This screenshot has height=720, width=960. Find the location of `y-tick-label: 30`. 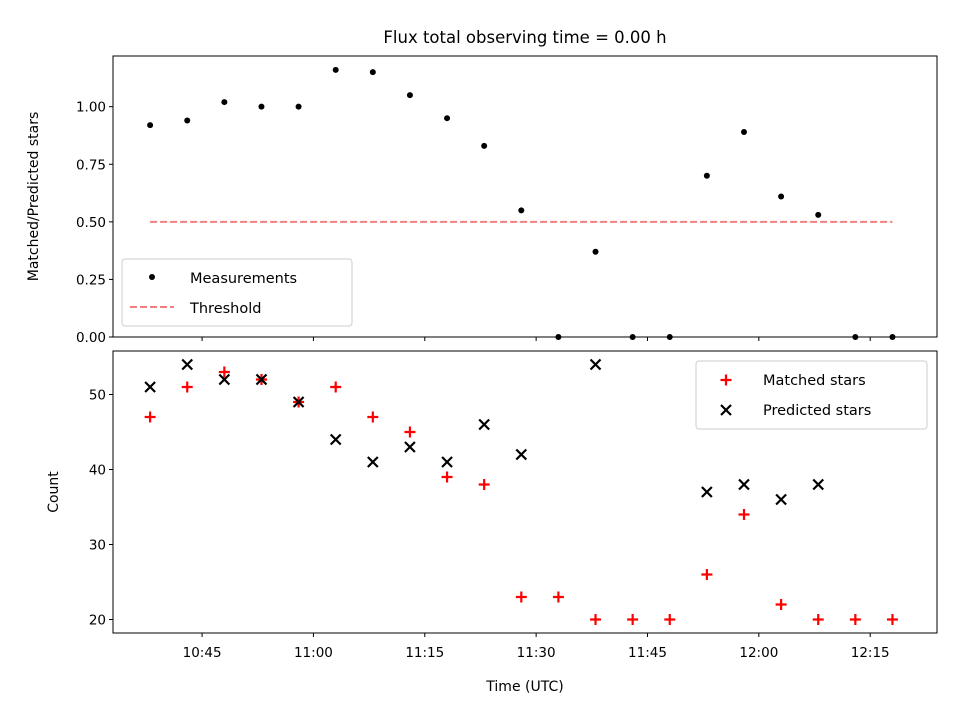

y-tick-label: 30 is located at coordinates (97, 546).